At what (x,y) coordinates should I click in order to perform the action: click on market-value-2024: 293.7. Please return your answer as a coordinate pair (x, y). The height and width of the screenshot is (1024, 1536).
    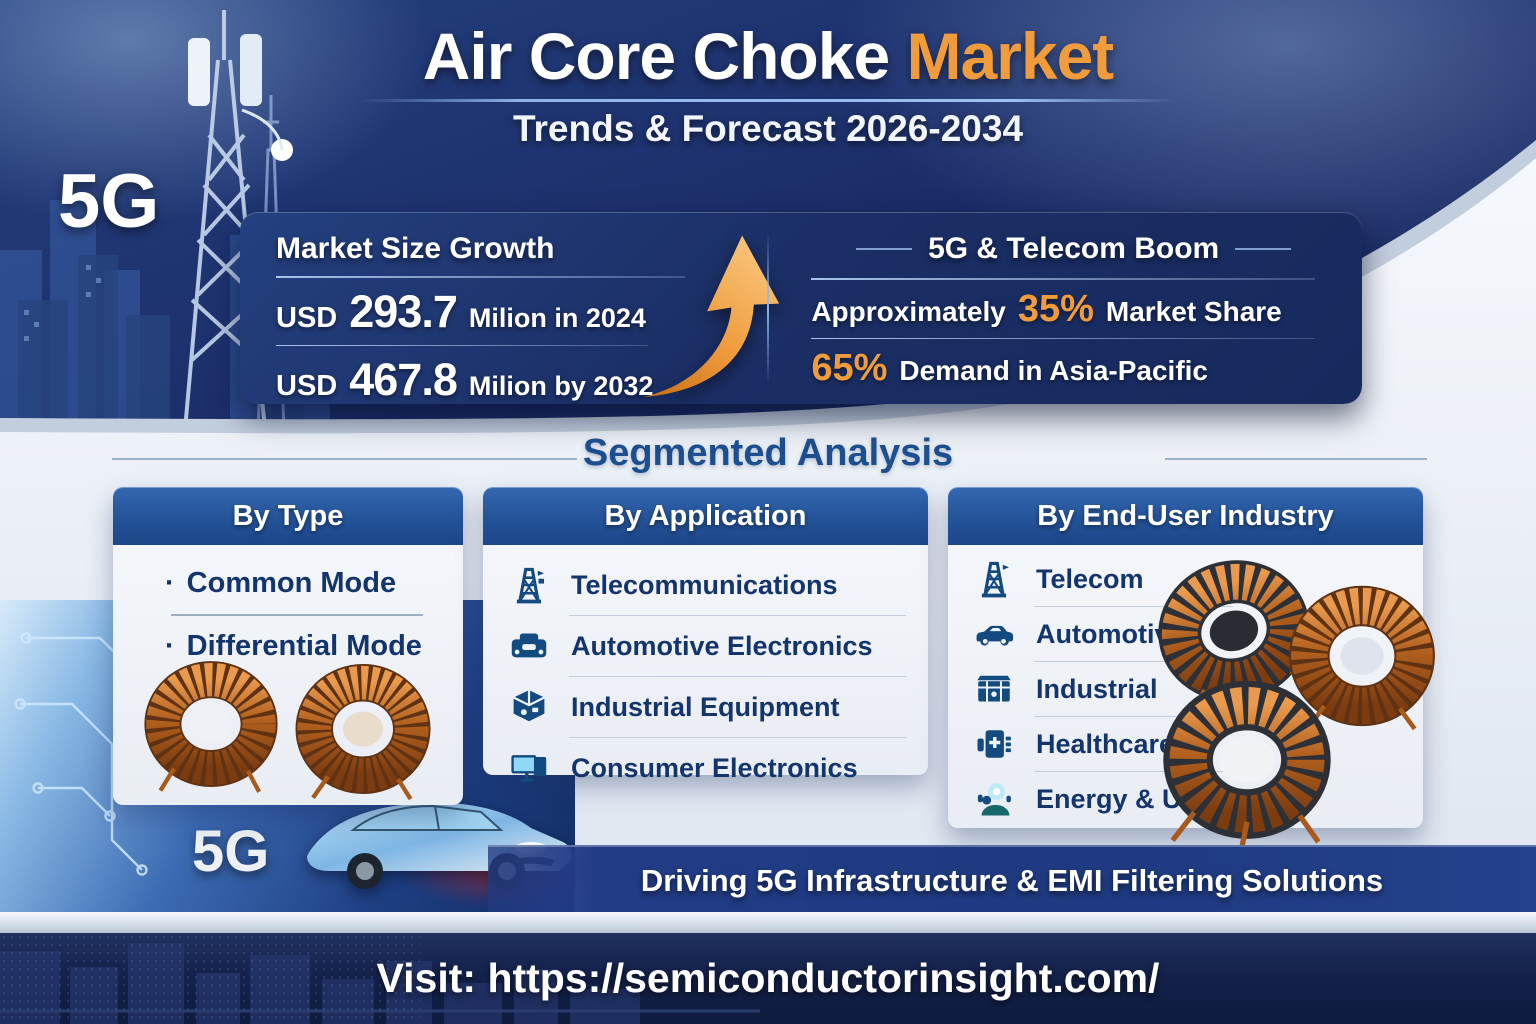
    Looking at the image, I should click on (403, 311).